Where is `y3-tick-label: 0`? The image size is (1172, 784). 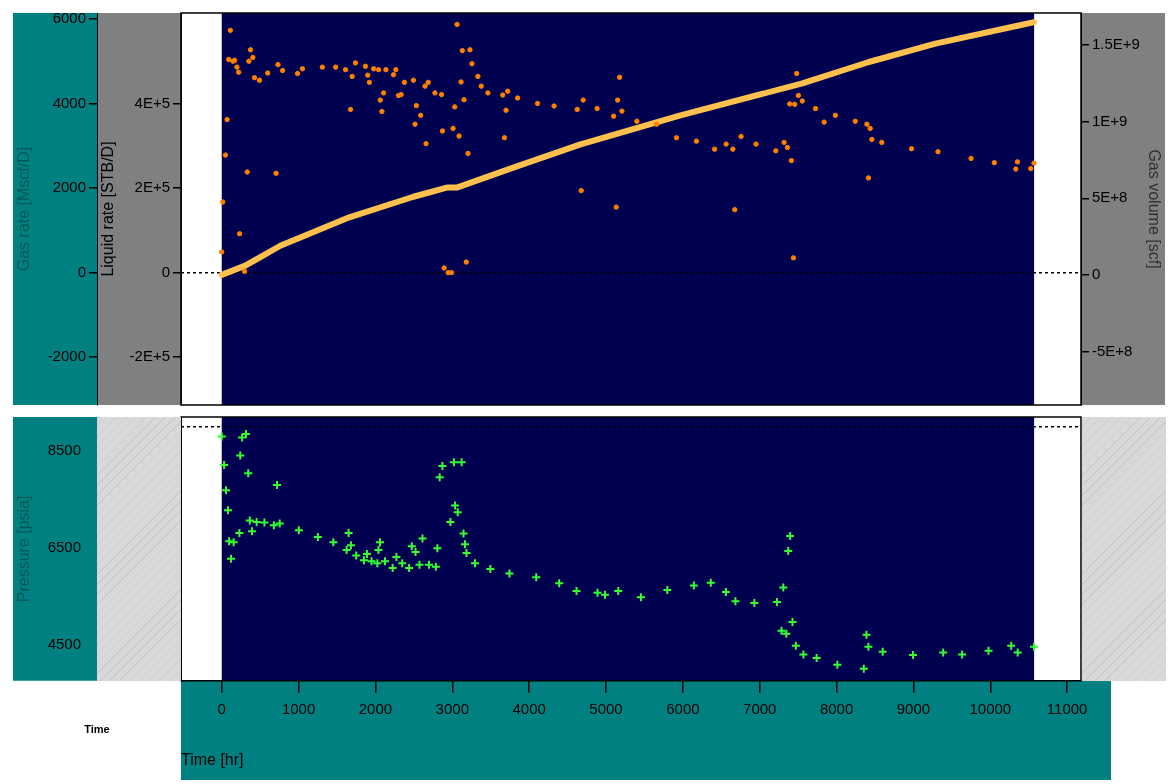
y3-tick-label: 0 is located at coordinates (165, 271).